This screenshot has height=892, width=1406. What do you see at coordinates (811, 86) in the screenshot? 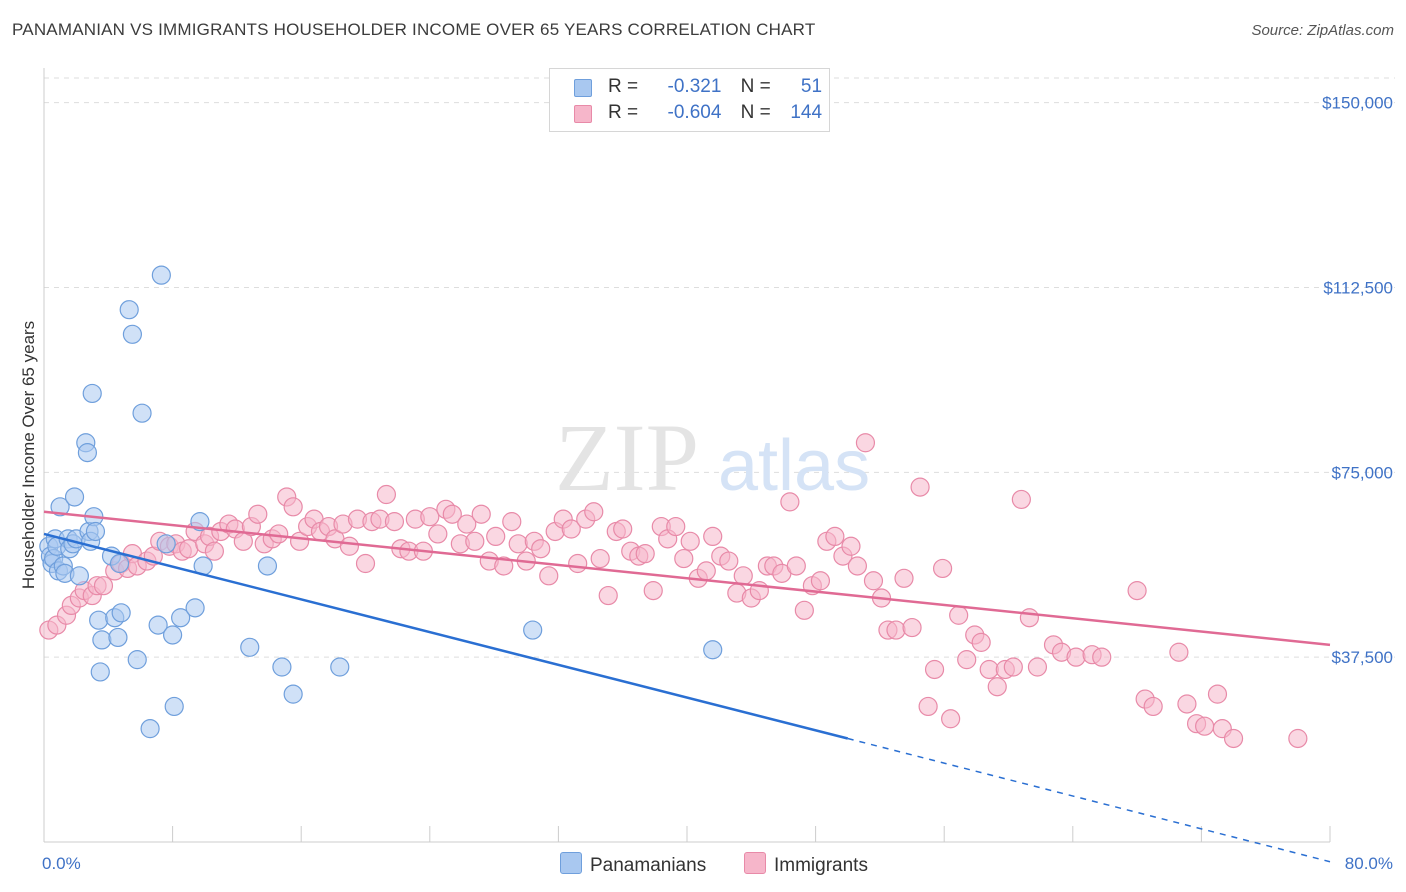
I see `legend-n-value: 51` at bounding box center [811, 86].